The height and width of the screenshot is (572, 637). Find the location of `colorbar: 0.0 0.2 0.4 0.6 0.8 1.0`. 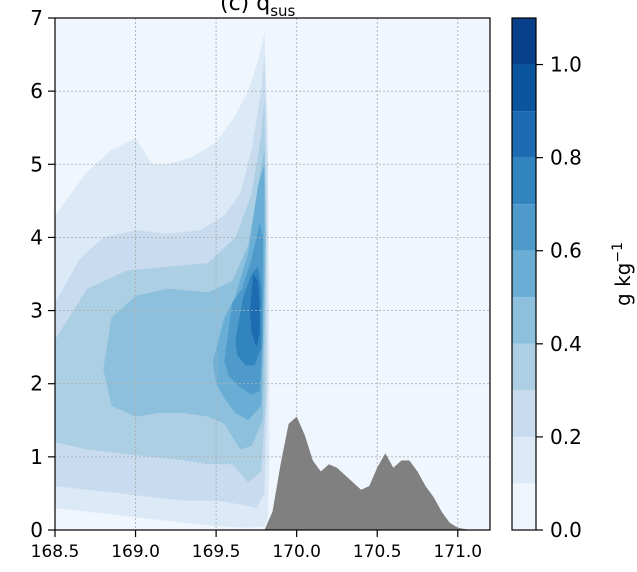

colorbar: 0.0 0.2 0.4 0.6 0.8 1.0 is located at coordinates (546, 279).